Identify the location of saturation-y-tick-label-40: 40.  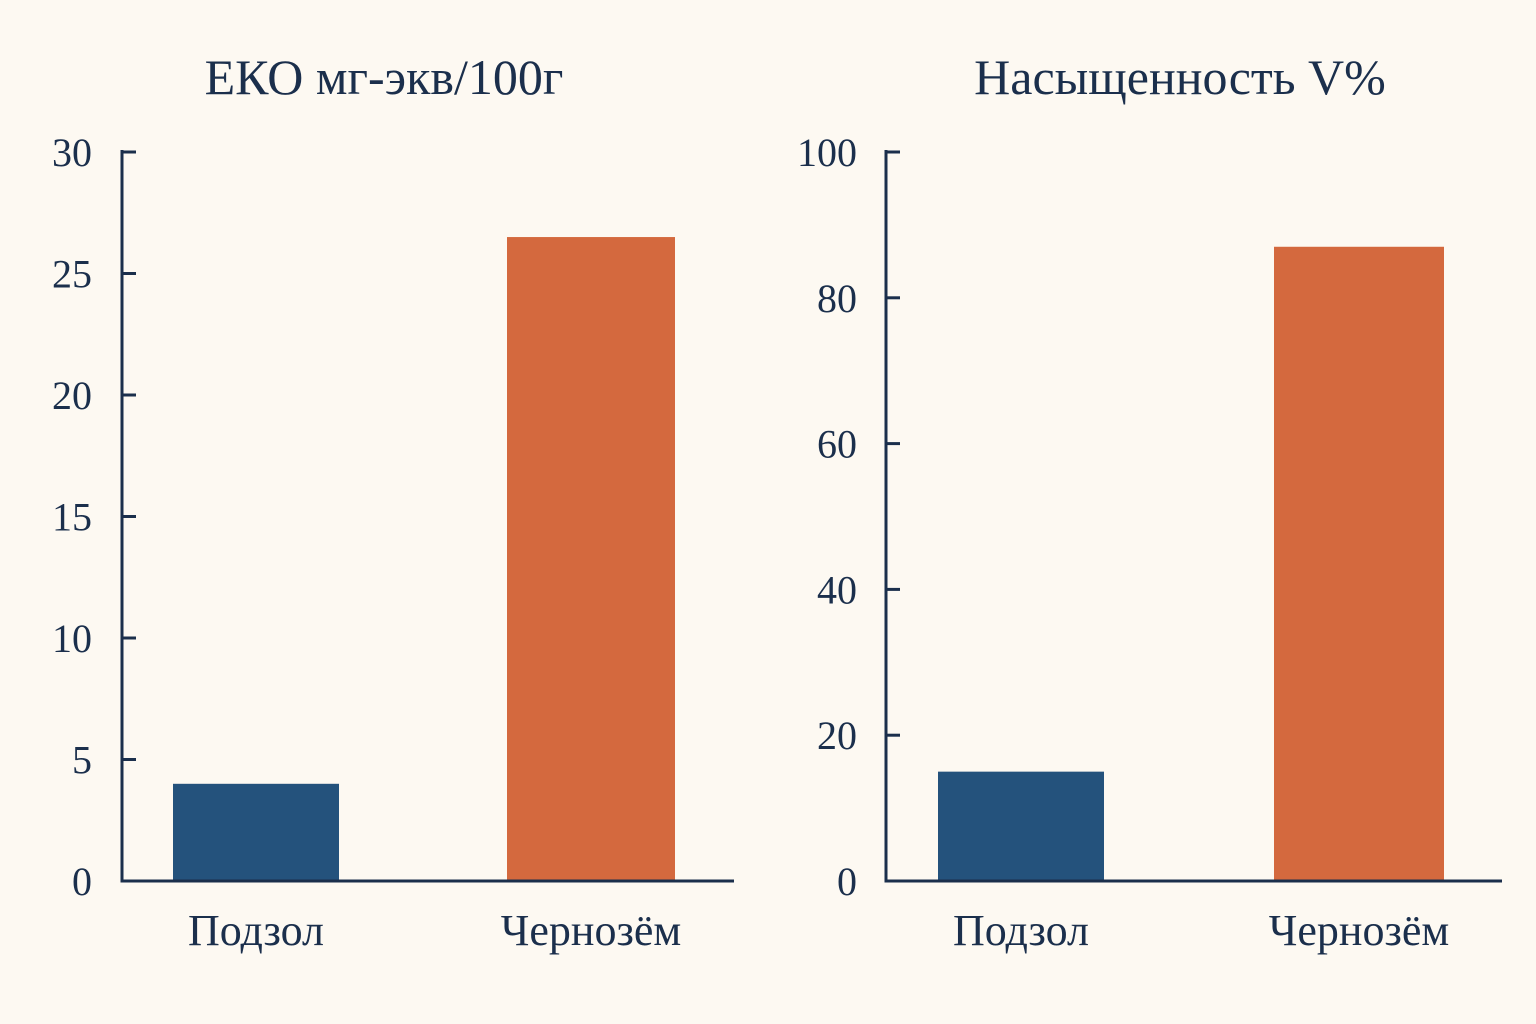
(837, 589).